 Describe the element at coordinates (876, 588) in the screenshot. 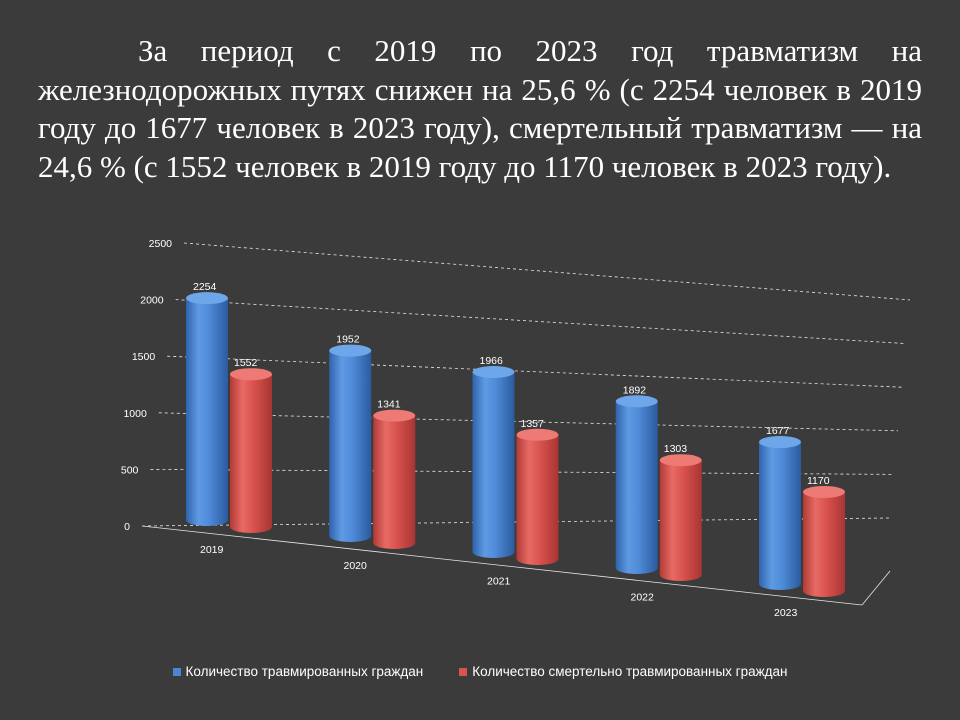

I see `floor-right-edge` at that location.